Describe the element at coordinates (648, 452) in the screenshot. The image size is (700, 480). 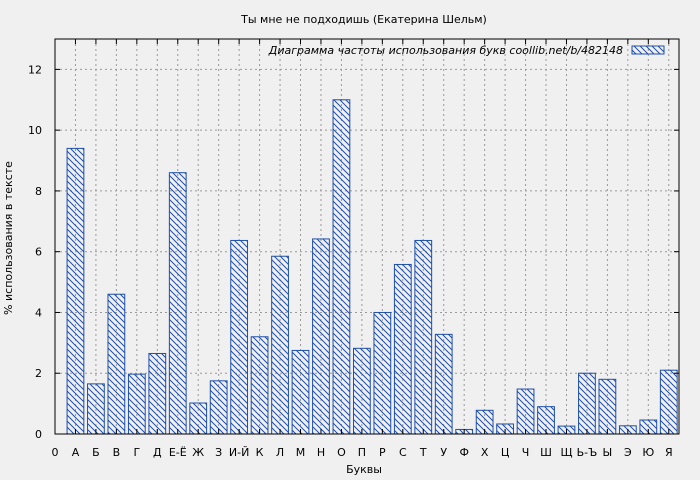
I see `x-tick-label: Ю` at that location.